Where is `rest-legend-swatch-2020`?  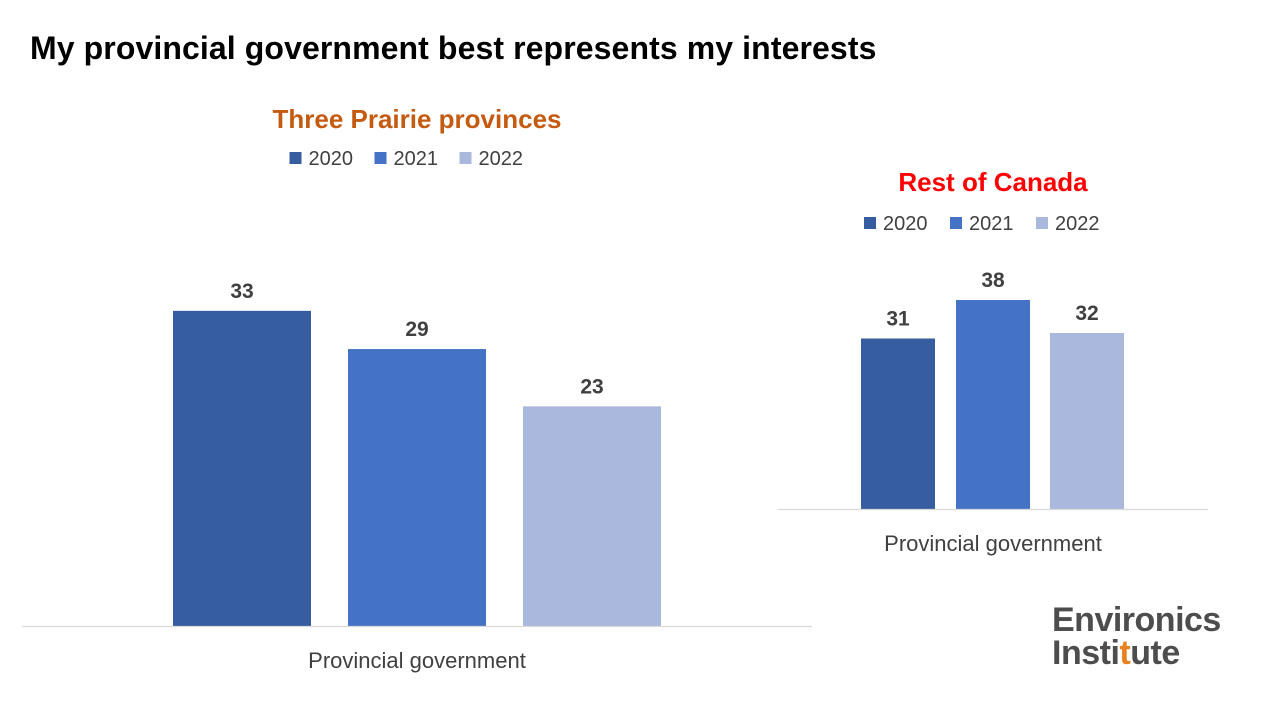 rest-legend-swatch-2020 is located at coordinates (870, 223).